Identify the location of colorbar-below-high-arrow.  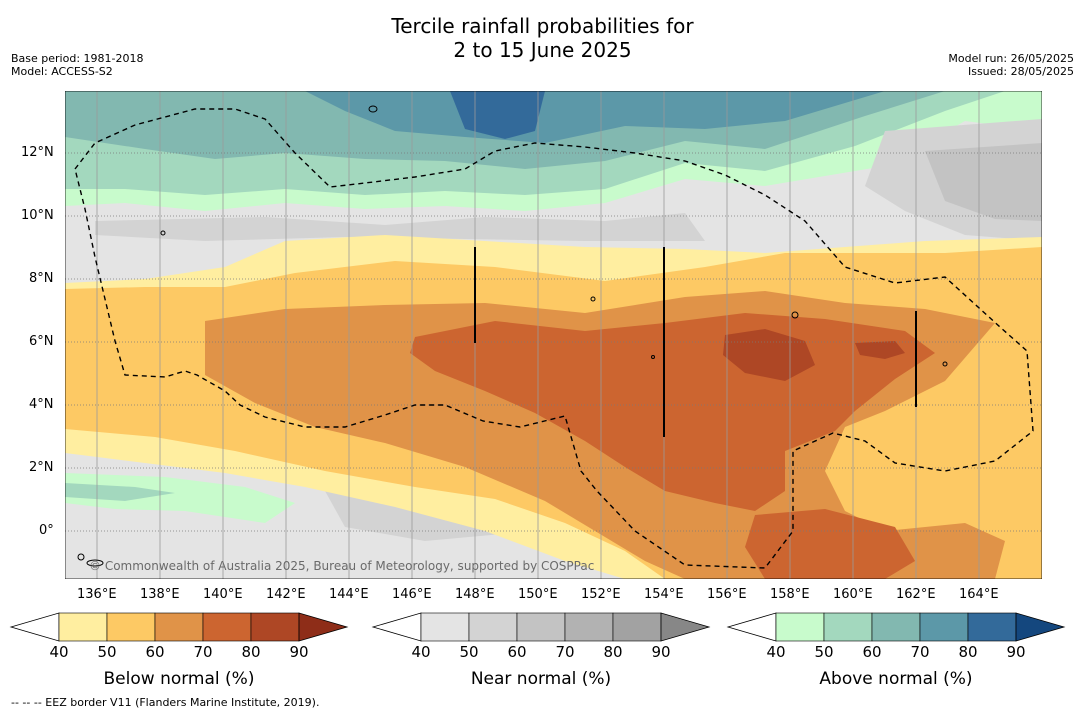
(323, 627).